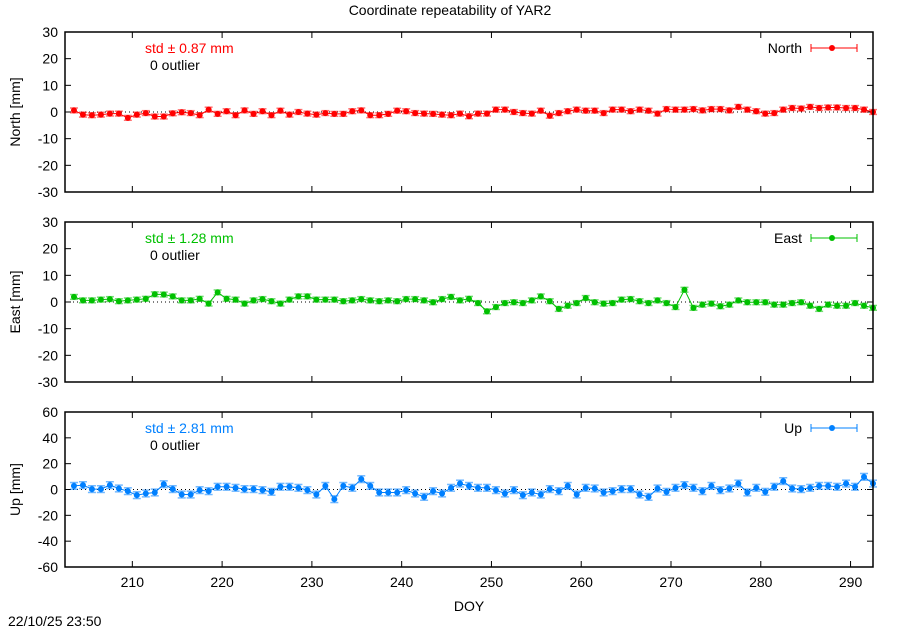  I want to click on std-annotation: std ± 1.28 mm, so click(189, 238).